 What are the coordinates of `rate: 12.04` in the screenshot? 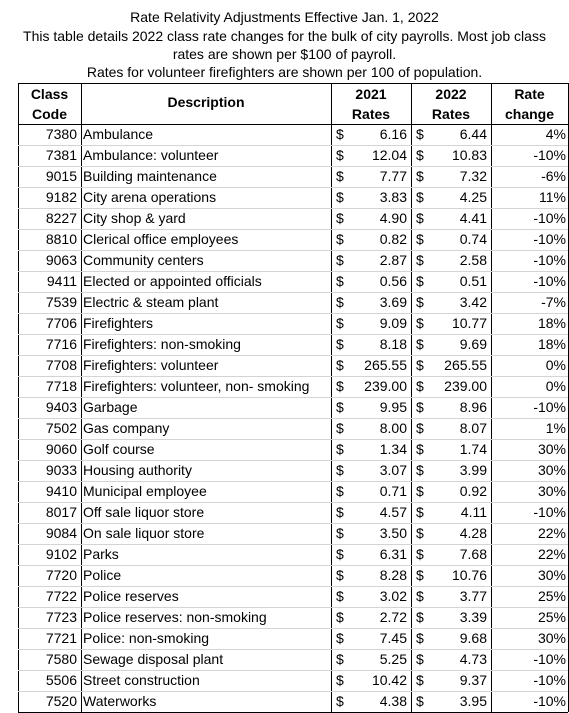 It's located at (389, 155).